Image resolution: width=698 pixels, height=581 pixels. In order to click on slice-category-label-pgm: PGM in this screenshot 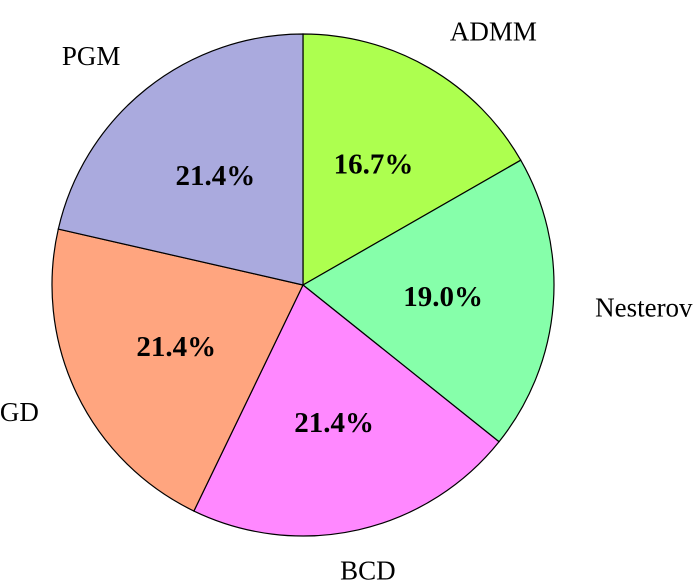, I will do `click(91, 56)`.